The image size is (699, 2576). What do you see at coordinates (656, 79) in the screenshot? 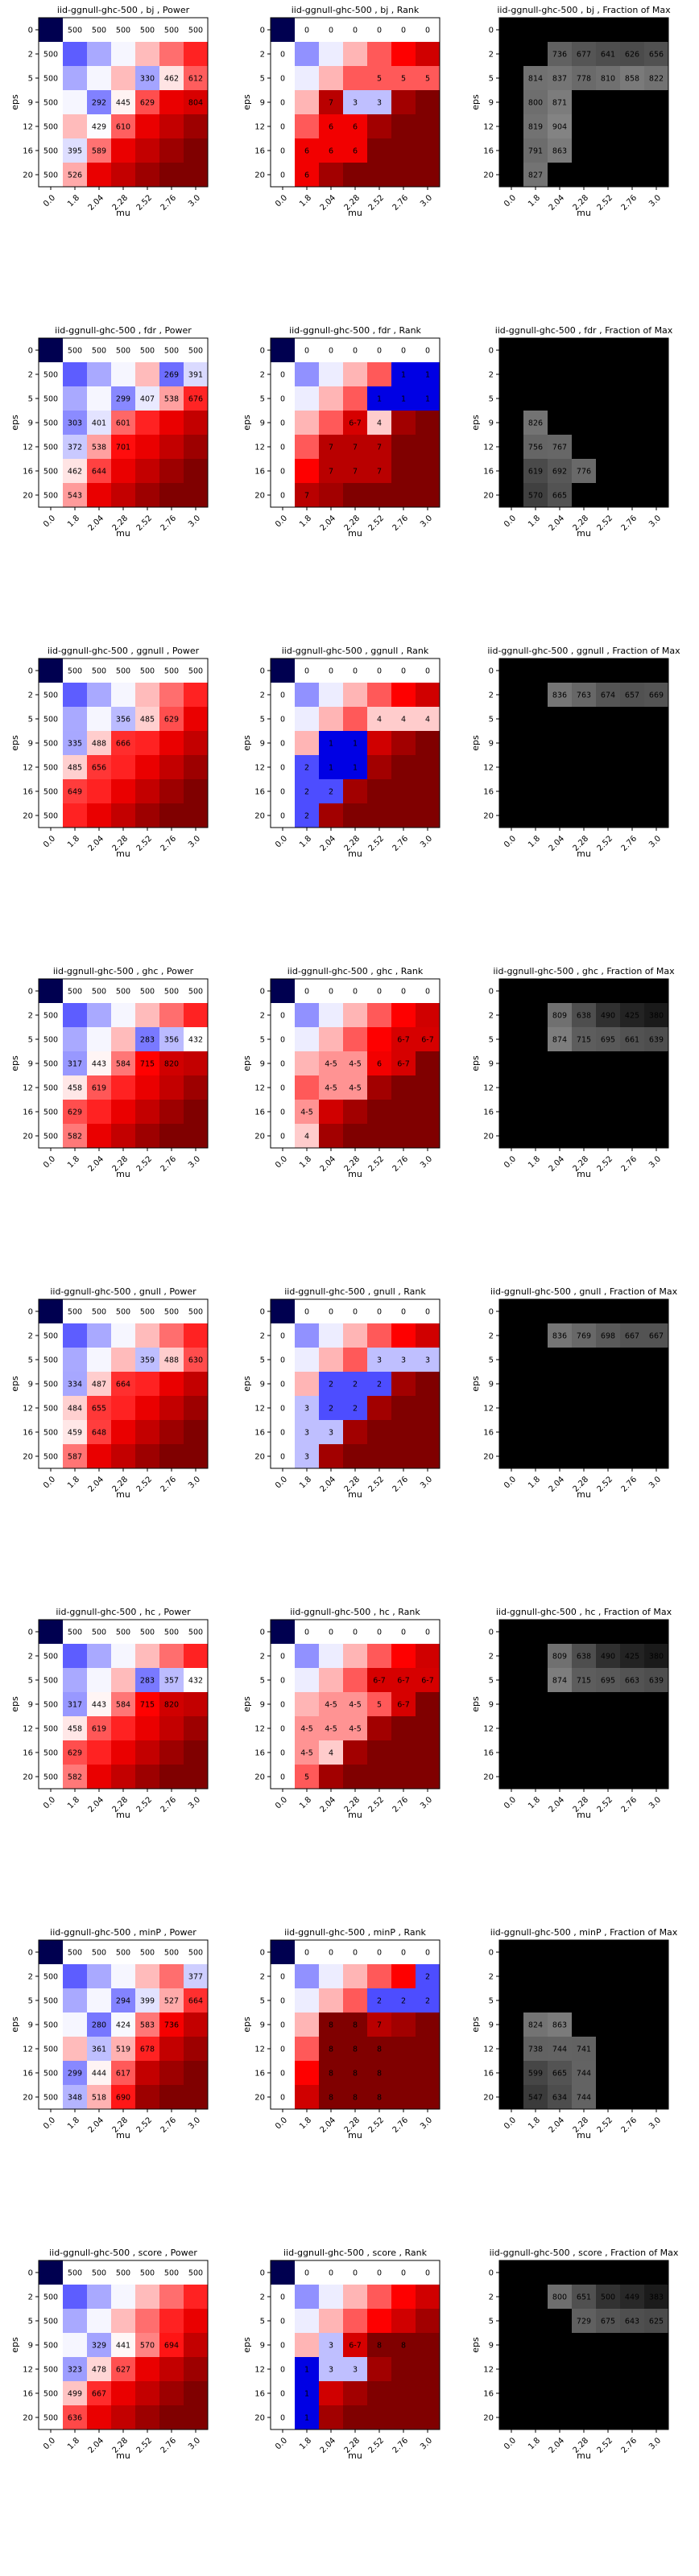
I see `cell-label: 822` at bounding box center [656, 79].